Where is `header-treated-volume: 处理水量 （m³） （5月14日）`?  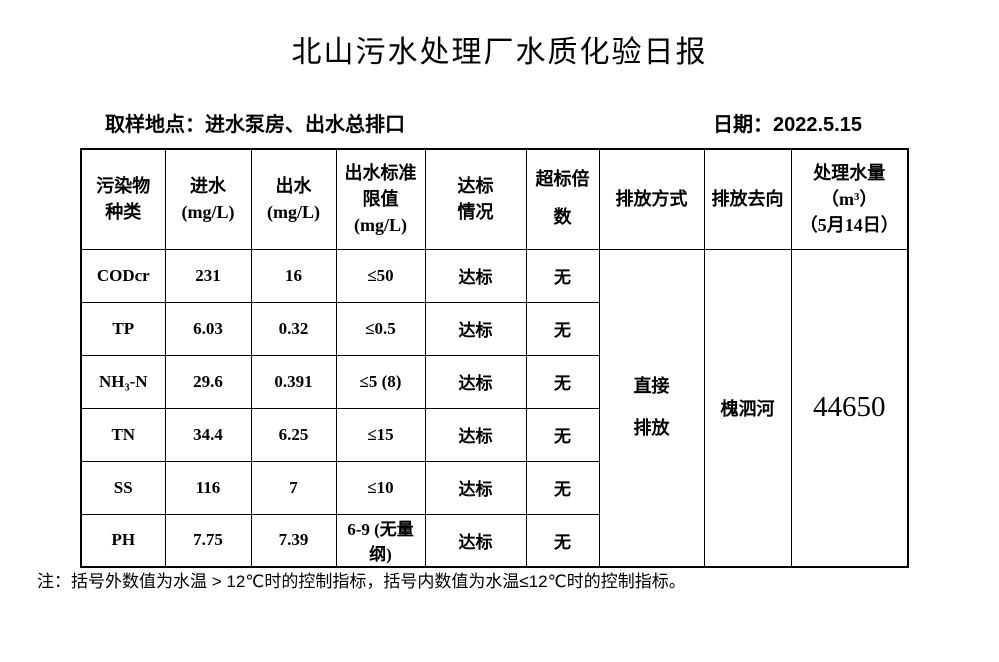
header-treated-volume: 处理水量 （m³） （5月14日） is located at coordinates (849, 199).